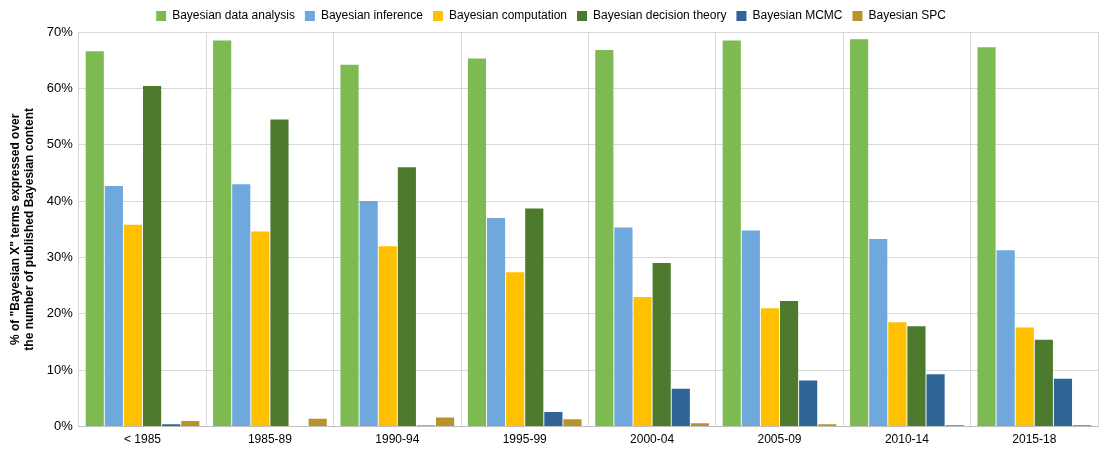 Image resolution: width=1110 pixels, height=457 pixels. Describe the element at coordinates (907, 439) in the screenshot. I see `x-tick-label: 2010-14` at that location.